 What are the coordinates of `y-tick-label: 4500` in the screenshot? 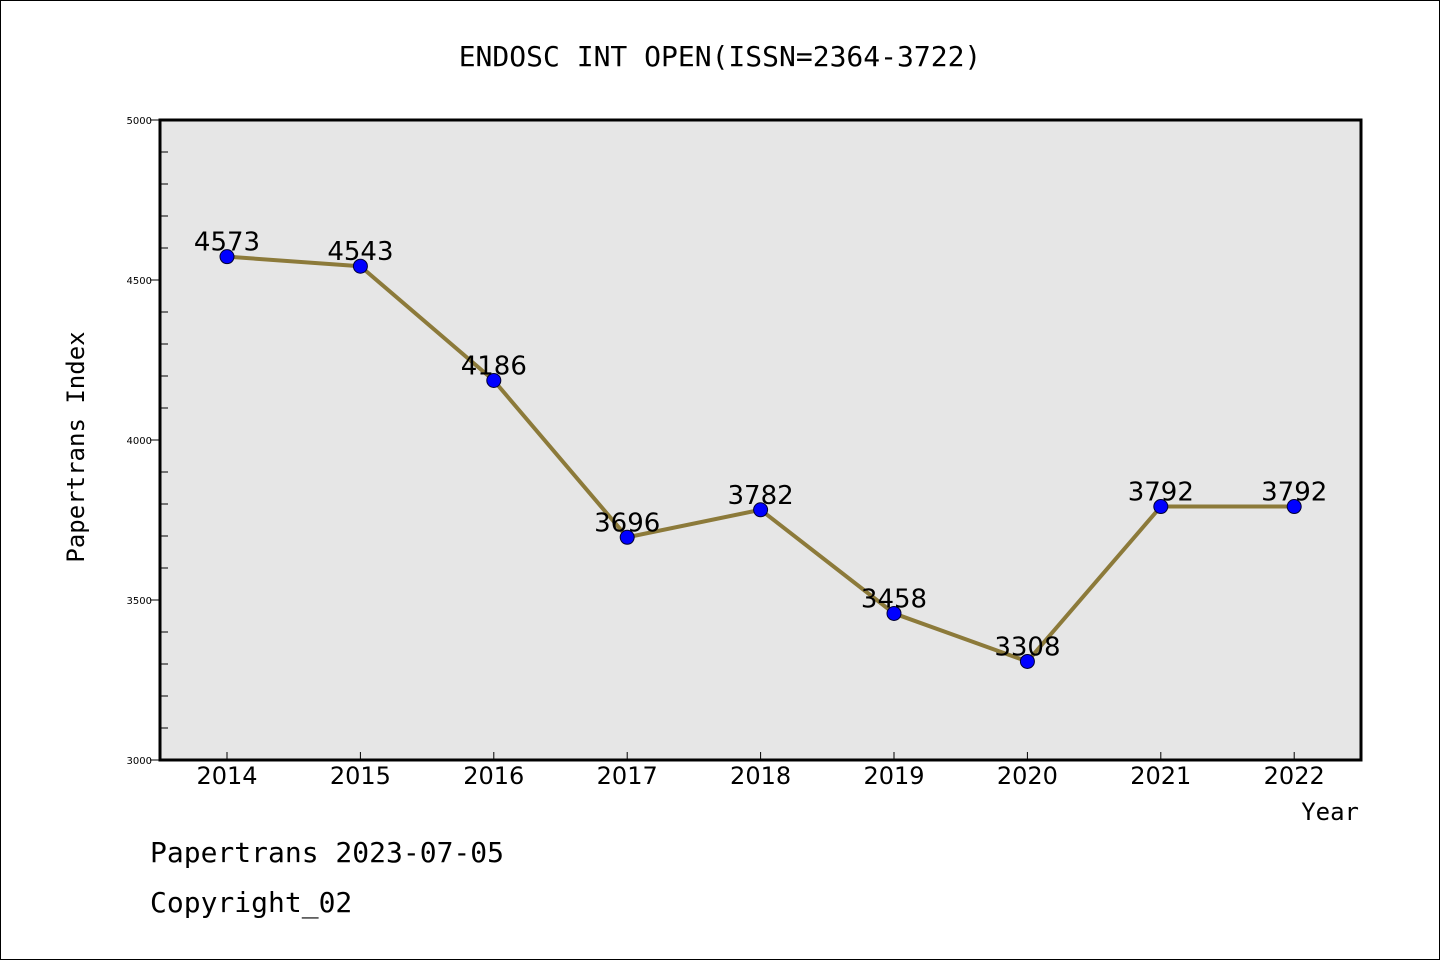 It's located at (139, 281).